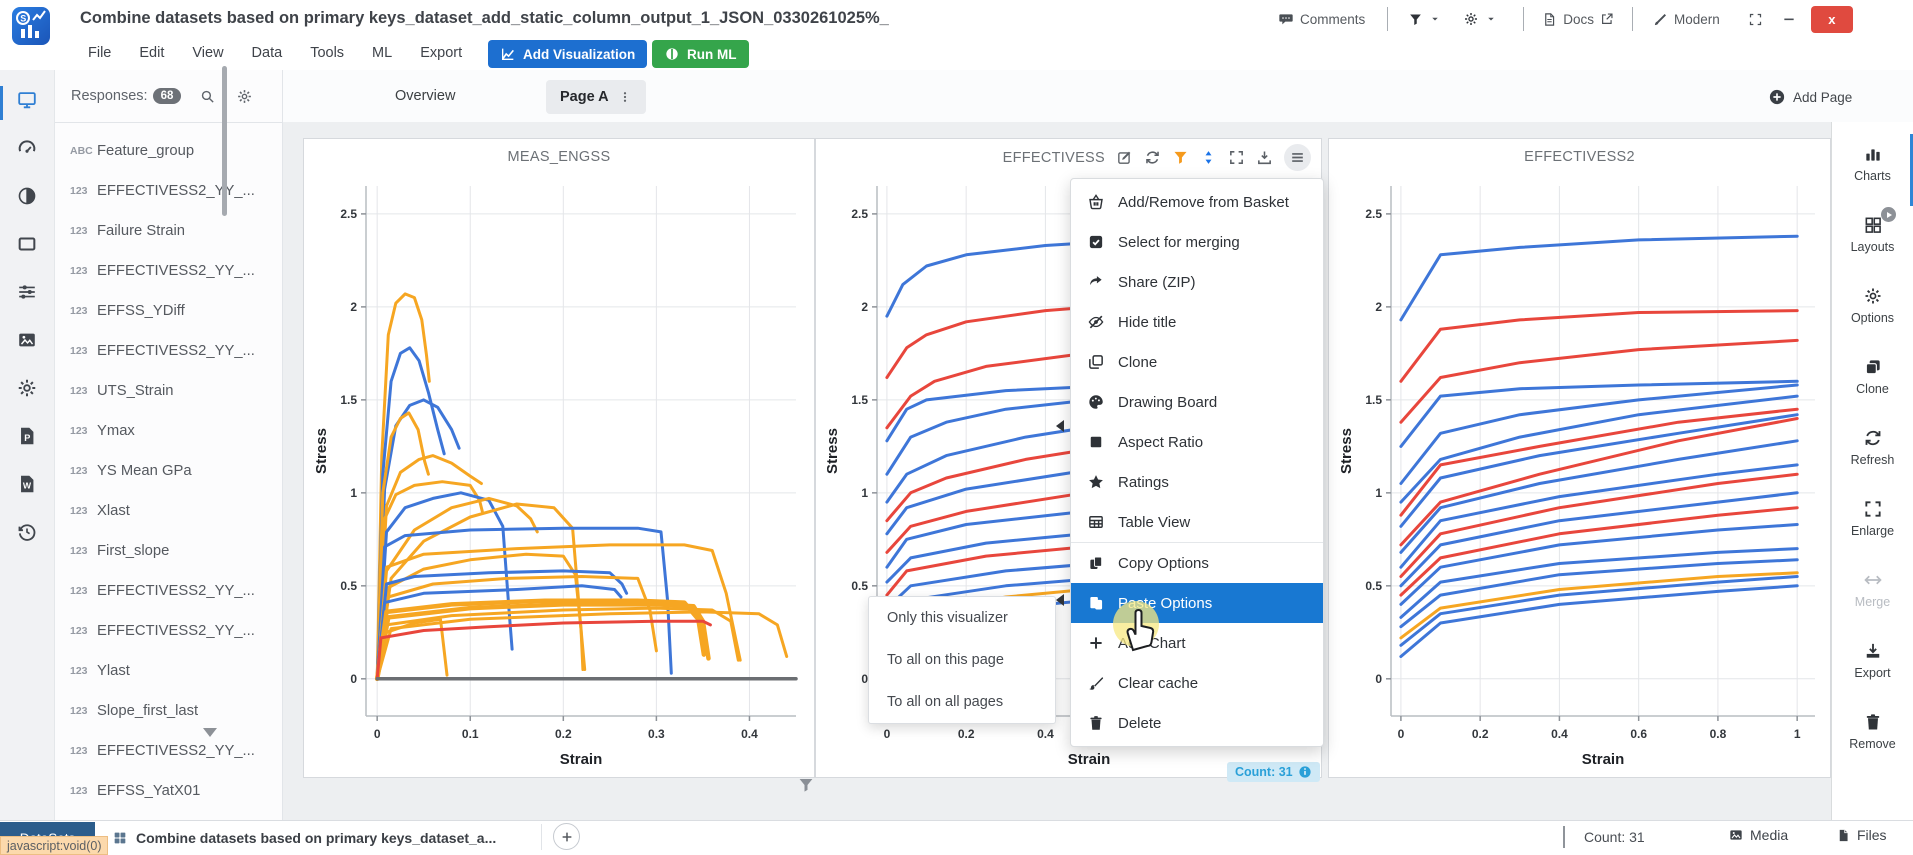 The image size is (1913, 855). I want to click on docs-button: Docs, so click(1578, 19).